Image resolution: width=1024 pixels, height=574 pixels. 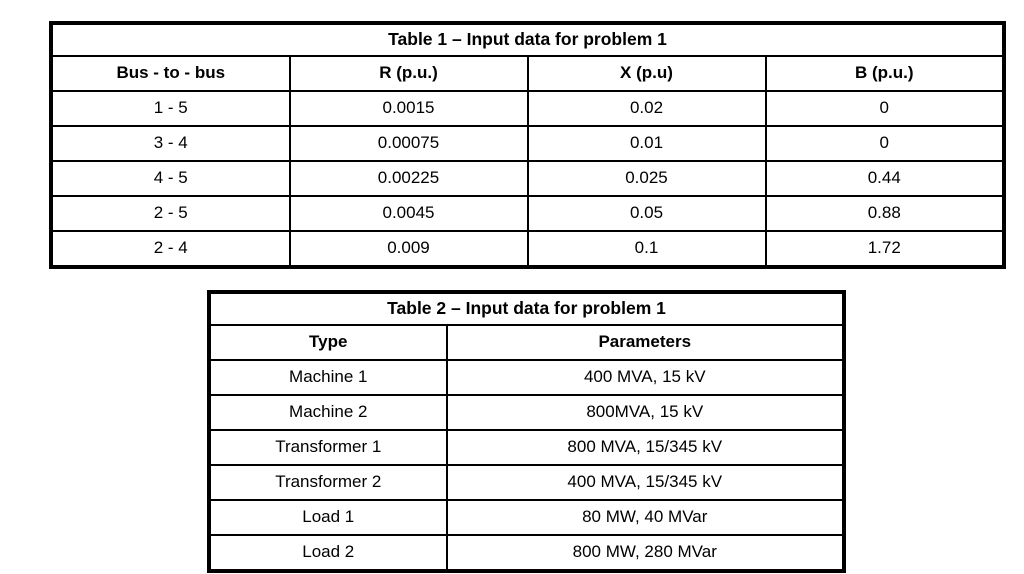 I want to click on table-row: 1 - 5 0.0015 0.02 0, so click(x=527, y=108).